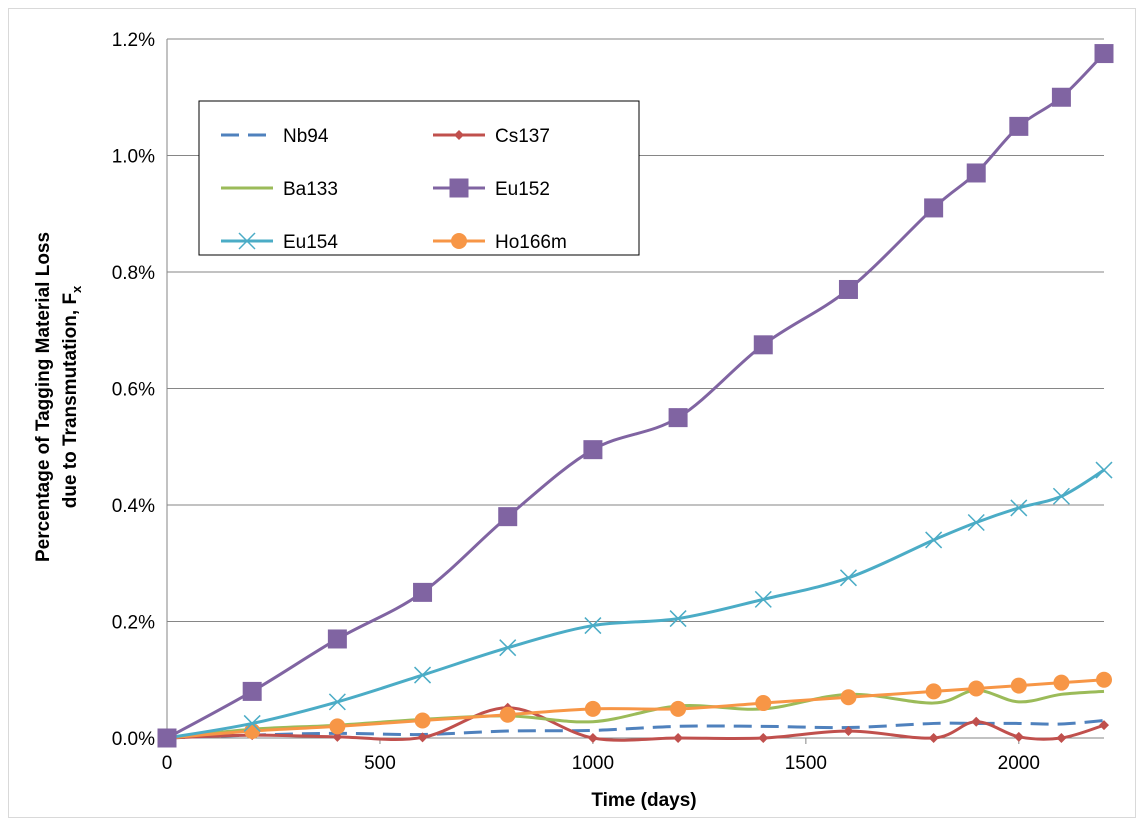 The image size is (1144, 826). Describe the element at coordinates (522, 189) in the screenshot. I see `legend-label-eu152: Eu152` at that location.